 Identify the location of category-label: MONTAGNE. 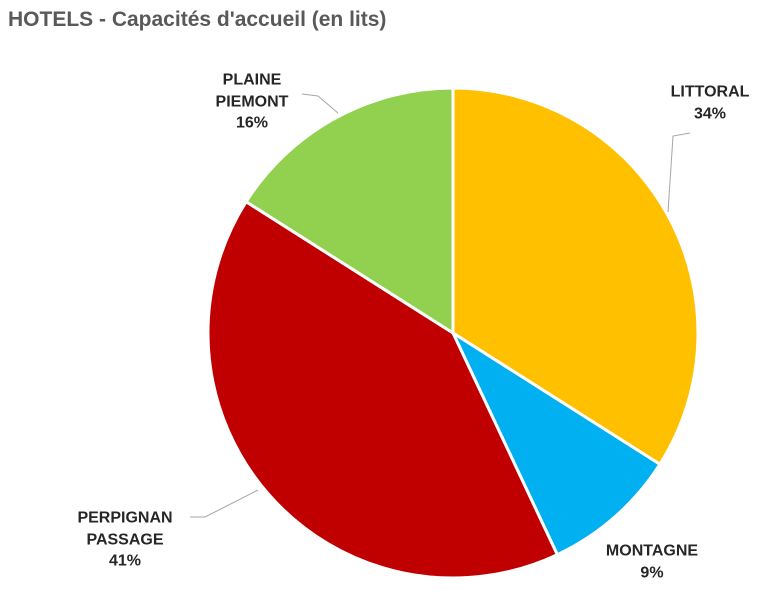
(652, 551).